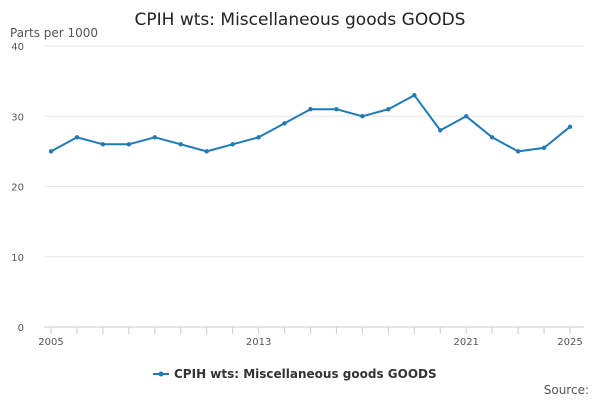 Image resolution: width=600 pixels, height=400 pixels. What do you see at coordinates (305, 374) in the screenshot?
I see `legend-label: CPIH wts: Miscellaneous goods GOODS` at bounding box center [305, 374].